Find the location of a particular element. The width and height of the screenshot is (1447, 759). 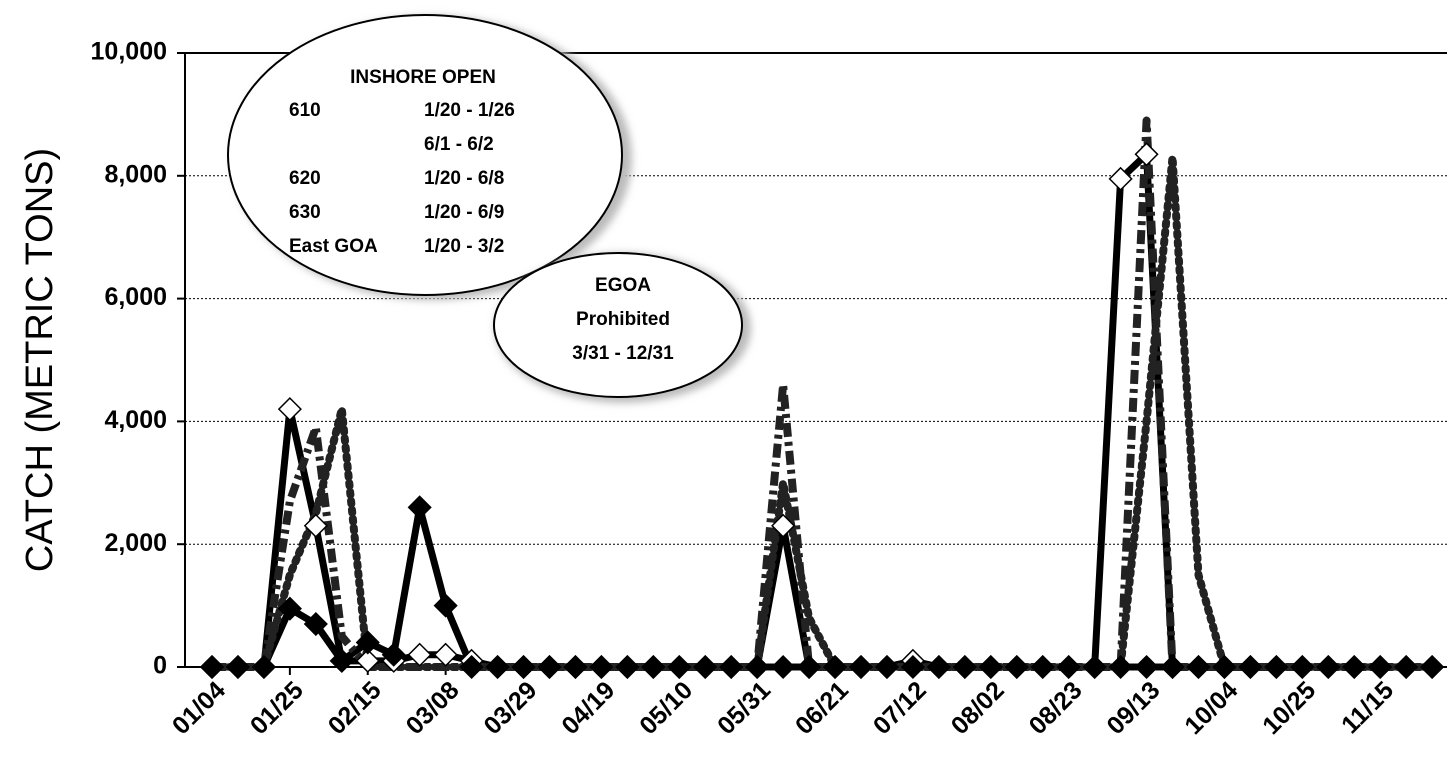

x-tick-label: 05/31 is located at coordinates (744, 708).